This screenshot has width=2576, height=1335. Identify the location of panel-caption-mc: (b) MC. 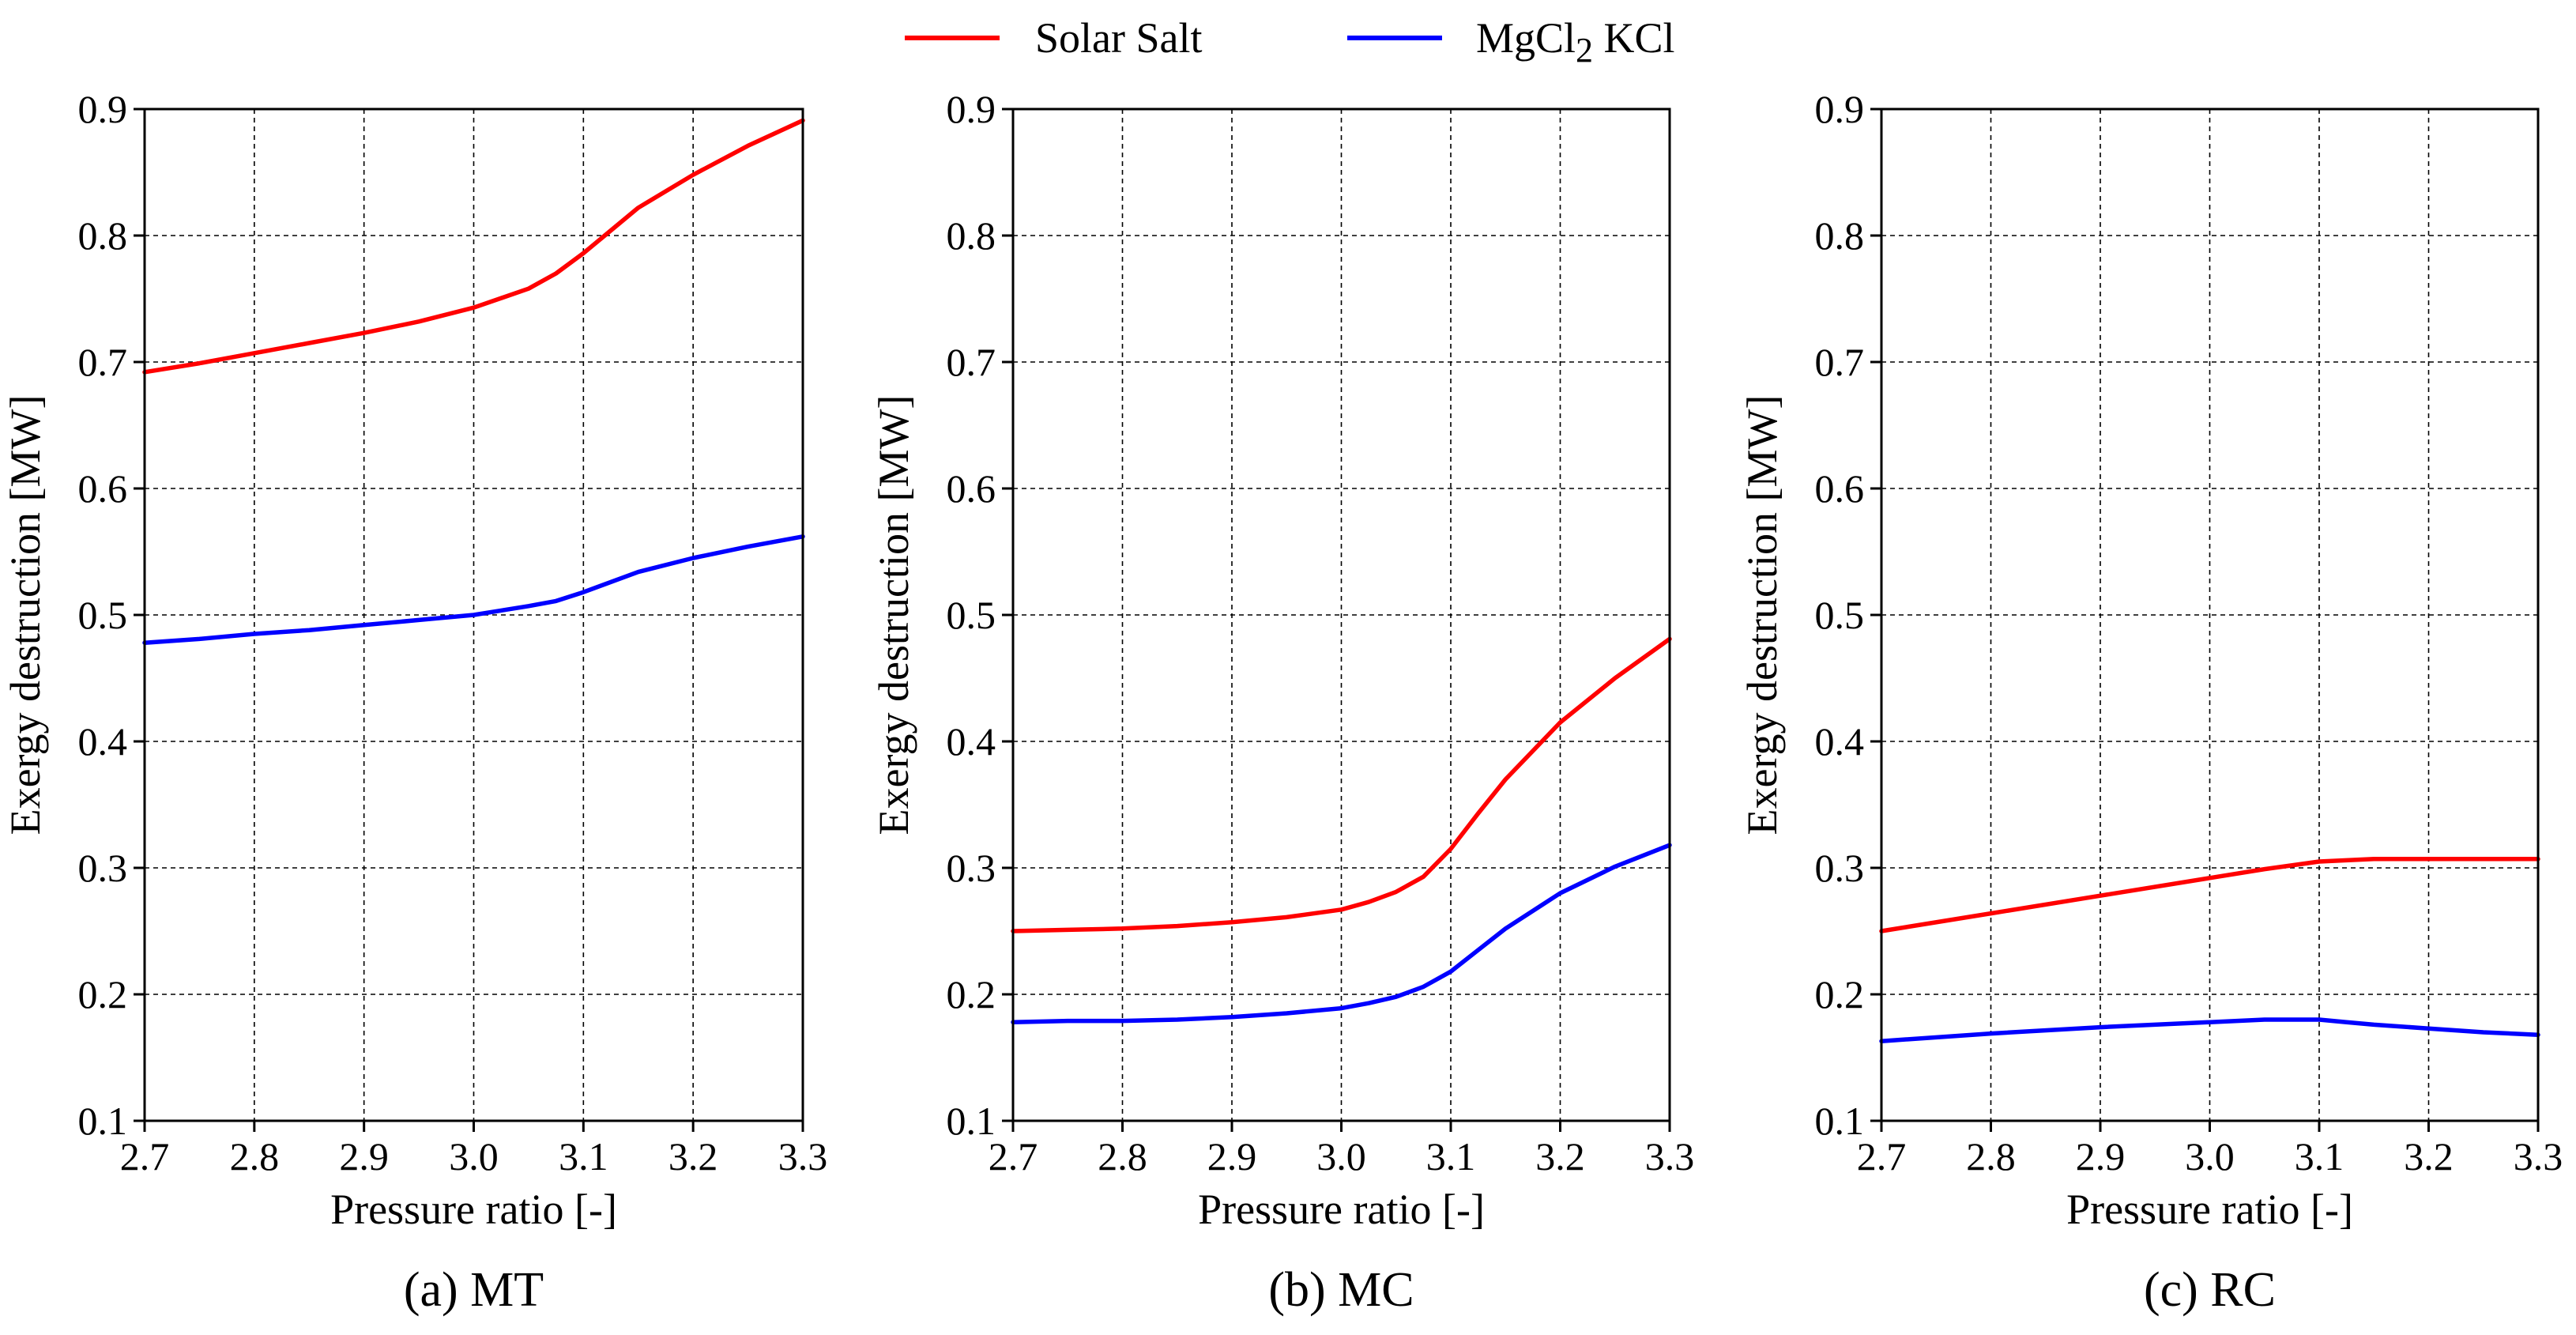
(1341, 1290).